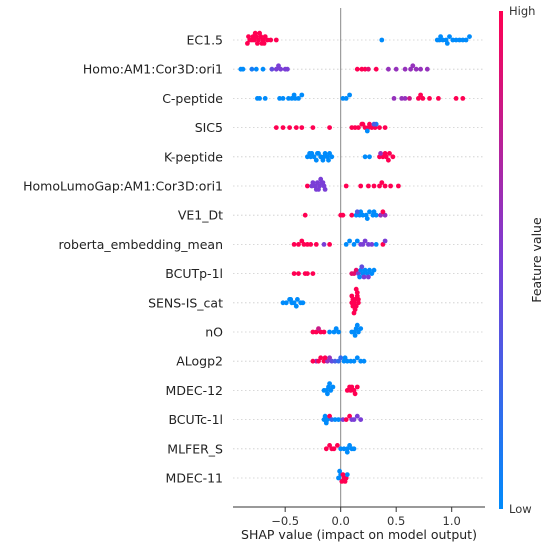  What do you see at coordinates (195, 448) in the screenshot?
I see `feature-label: MLFER_S` at bounding box center [195, 448].